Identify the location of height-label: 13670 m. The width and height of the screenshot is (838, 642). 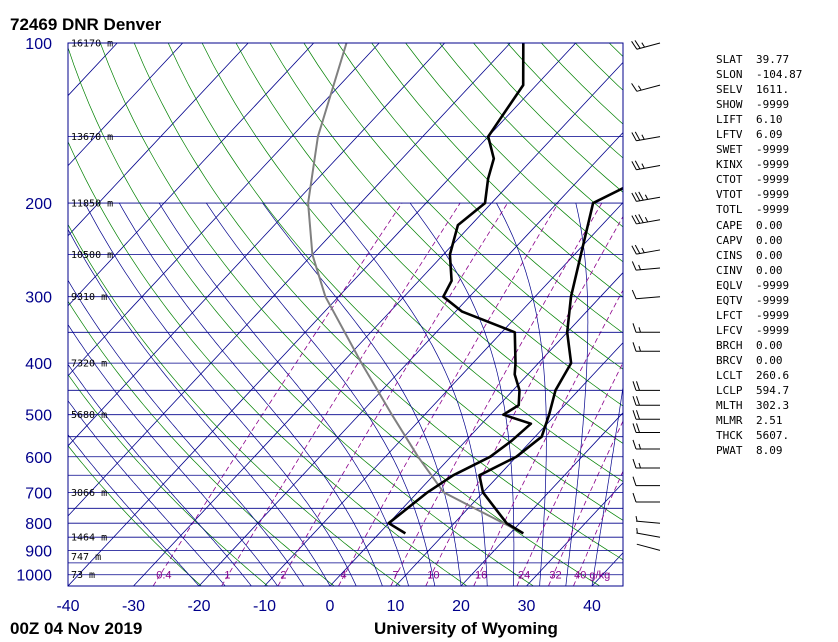
(92, 137).